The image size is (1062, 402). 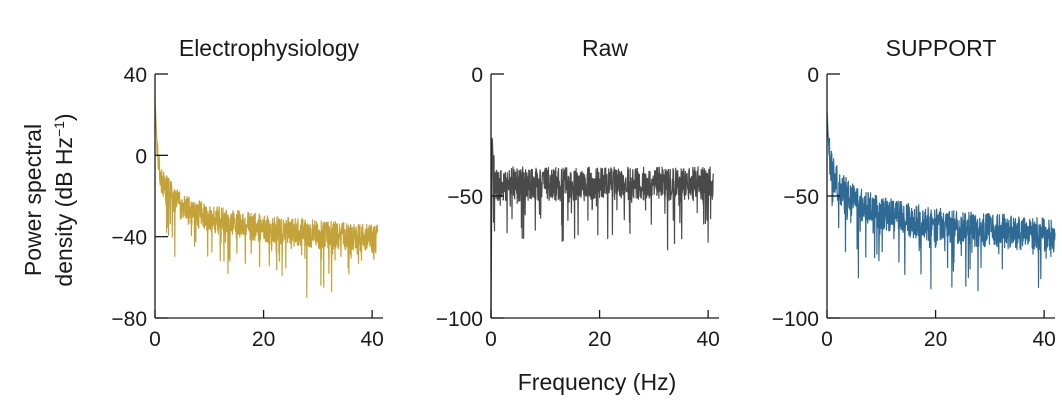 What do you see at coordinates (263, 339) in the screenshot?
I see `x-tick-label-electrophysiology: 20` at bounding box center [263, 339].